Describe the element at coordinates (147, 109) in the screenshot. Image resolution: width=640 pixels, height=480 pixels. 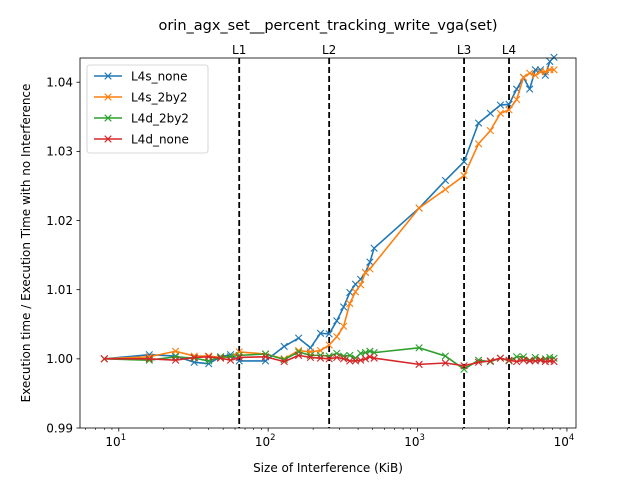
I see `legend: L4s_none L4s_2by2 L4d_2by2 L4d_none` at that location.